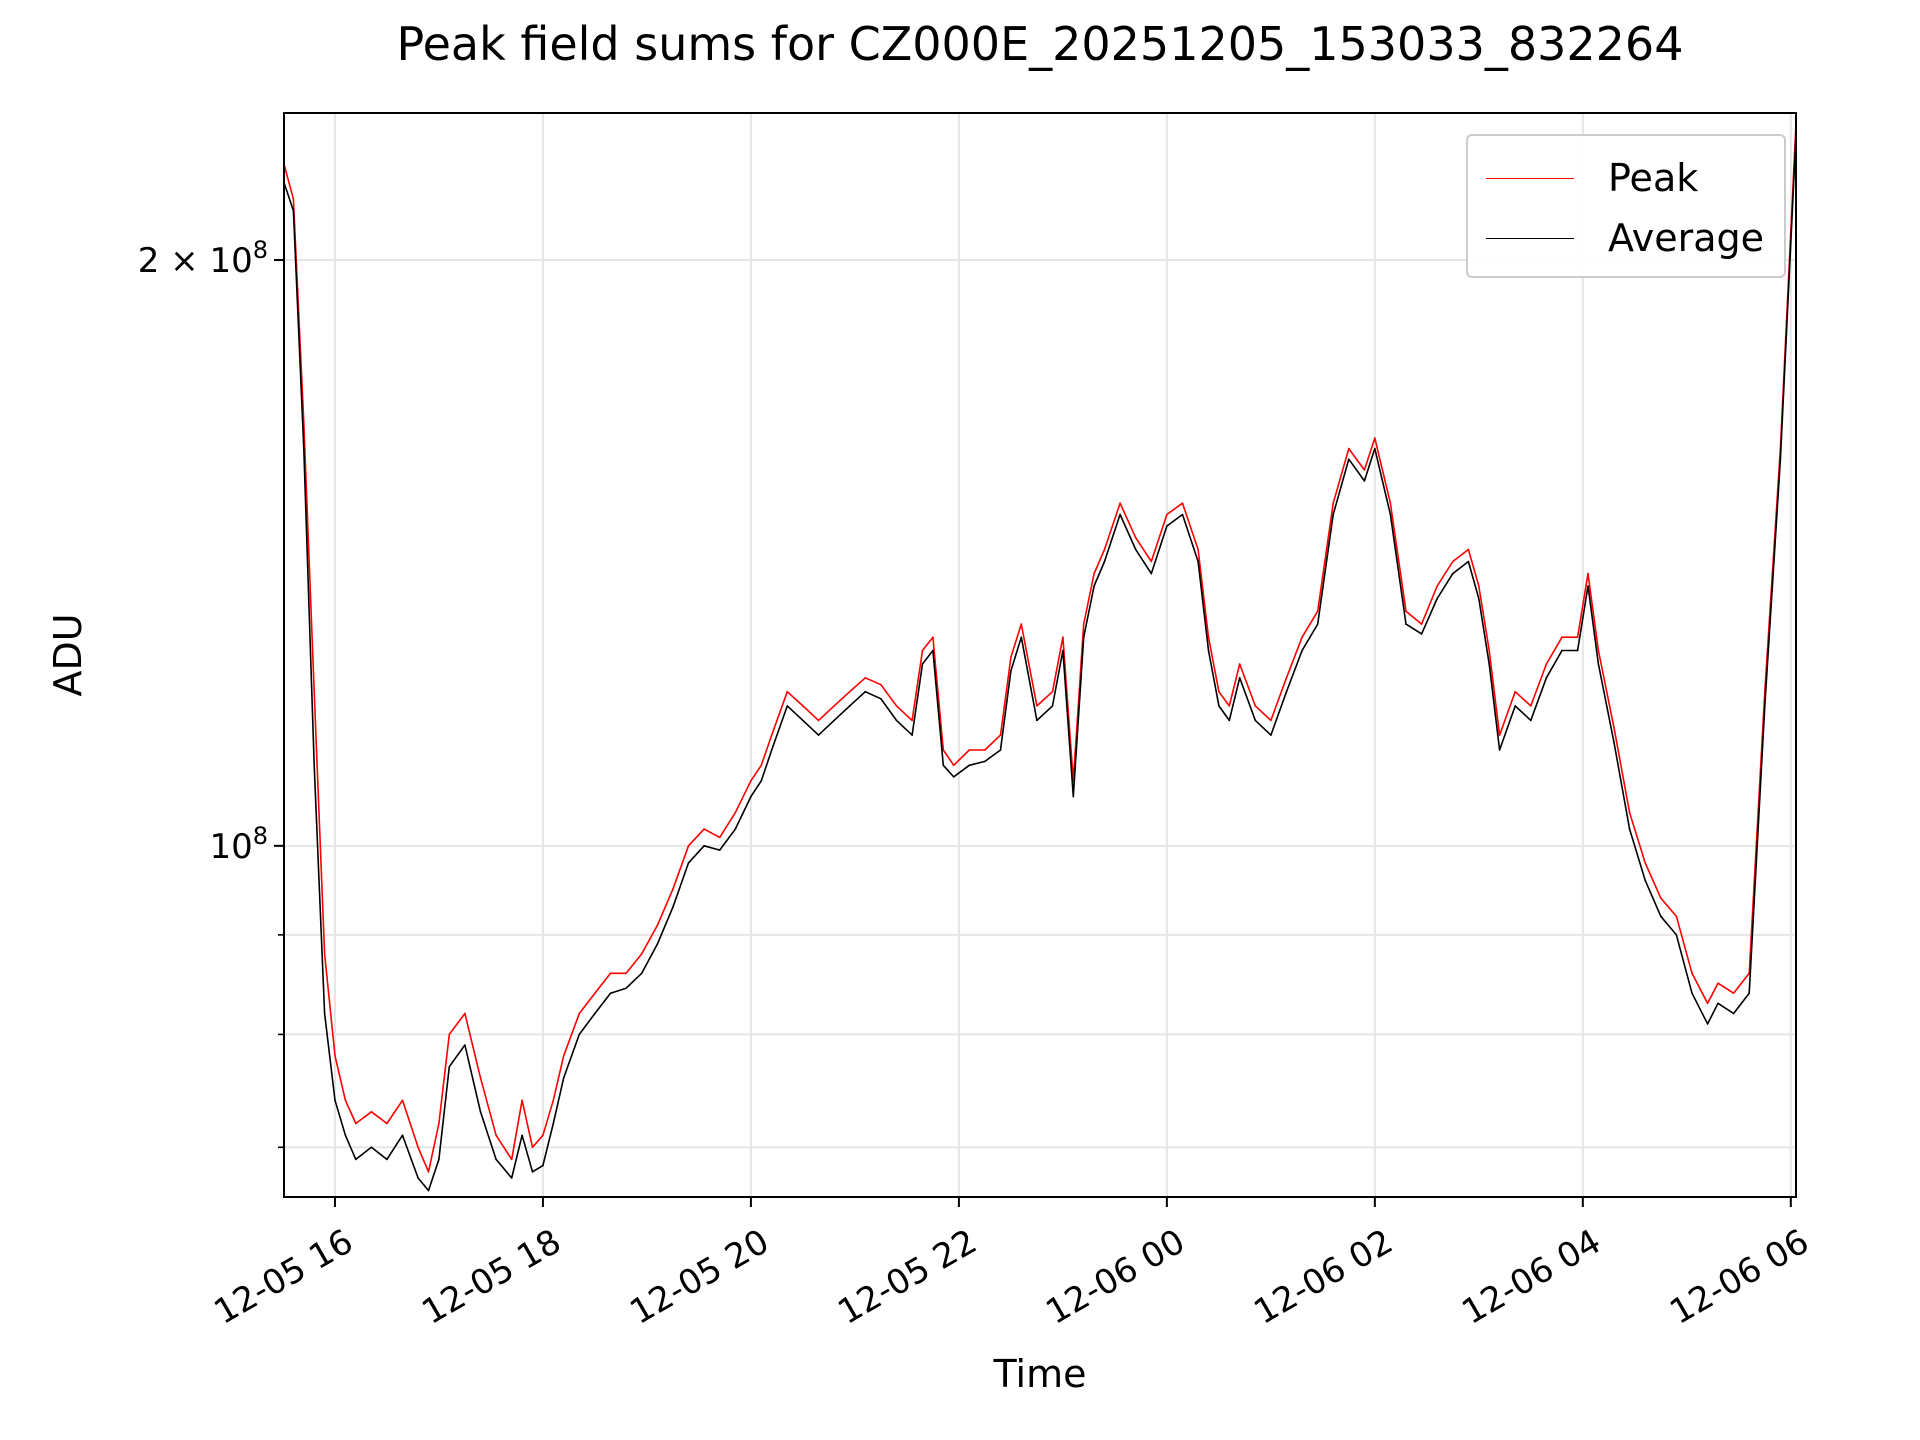 The width and height of the screenshot is (1920, 1440). Describe the element at coordinates (1115, 1277) in the screenshot. I see `x-tick-label: 12-06 00` at that location.